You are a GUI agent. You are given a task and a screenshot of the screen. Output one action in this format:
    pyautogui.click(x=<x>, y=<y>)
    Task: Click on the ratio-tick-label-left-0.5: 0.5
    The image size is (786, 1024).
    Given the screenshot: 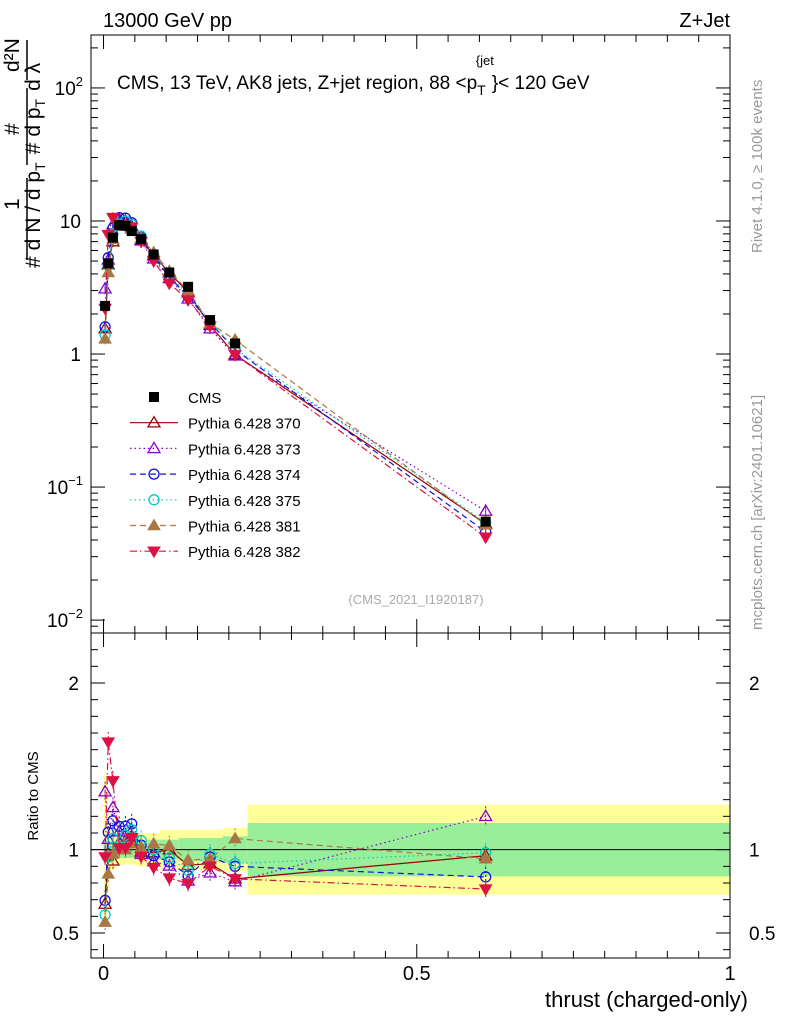 What is the action you would take?
    pyautogui.click(x=66, y=934)
    